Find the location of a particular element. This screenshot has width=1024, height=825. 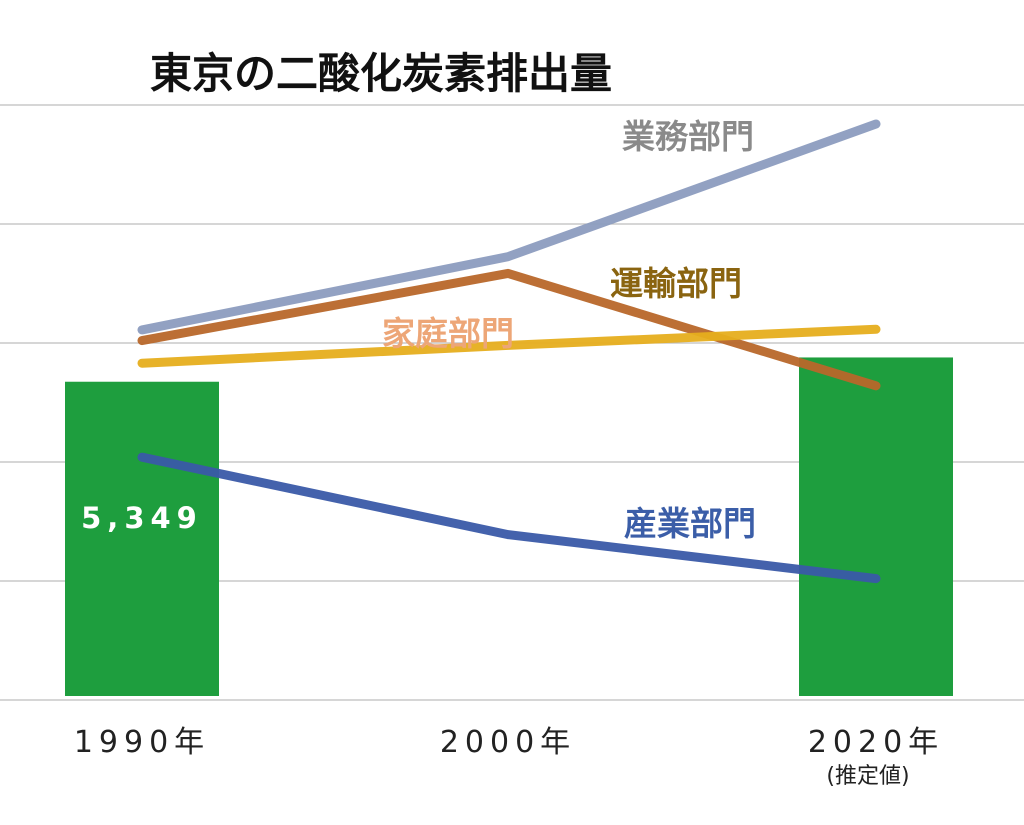

series-label-2: 家庭部門 is located at coordinates (448, 333).